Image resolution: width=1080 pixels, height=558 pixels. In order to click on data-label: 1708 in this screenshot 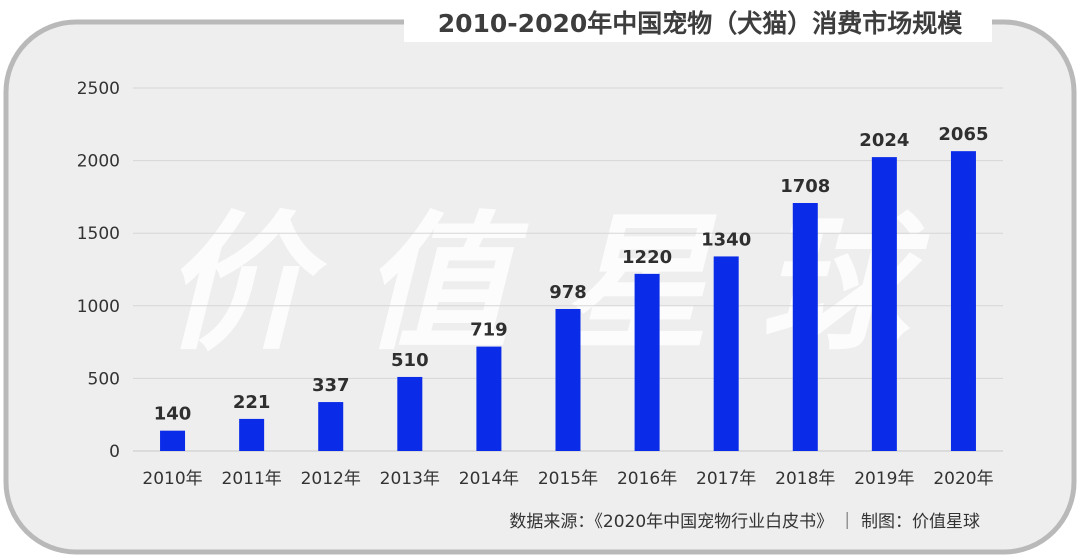, I will do `click(805, 186)`.